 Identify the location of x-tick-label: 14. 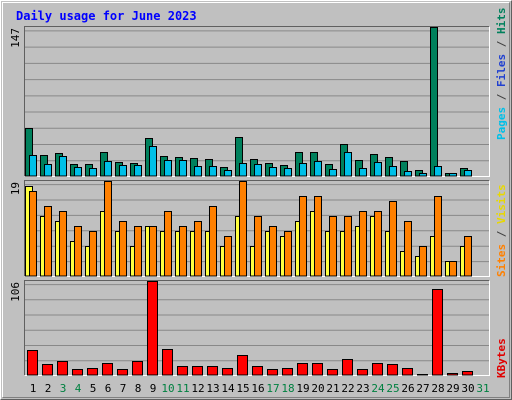
(228, 388).